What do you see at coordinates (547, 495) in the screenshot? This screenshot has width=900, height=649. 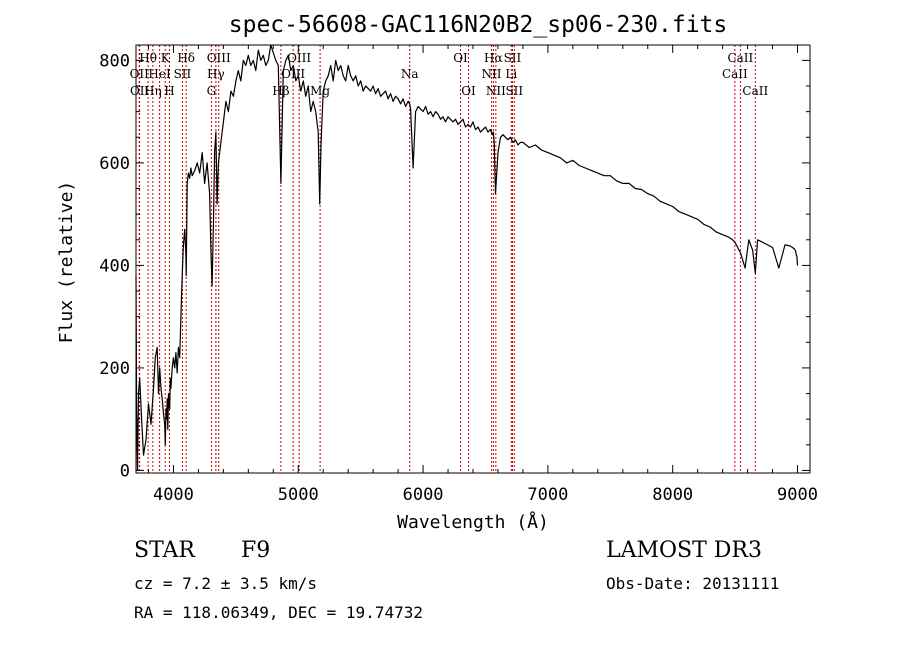 I see `x-tick-label: 7000` at bounding box center [547, 495].